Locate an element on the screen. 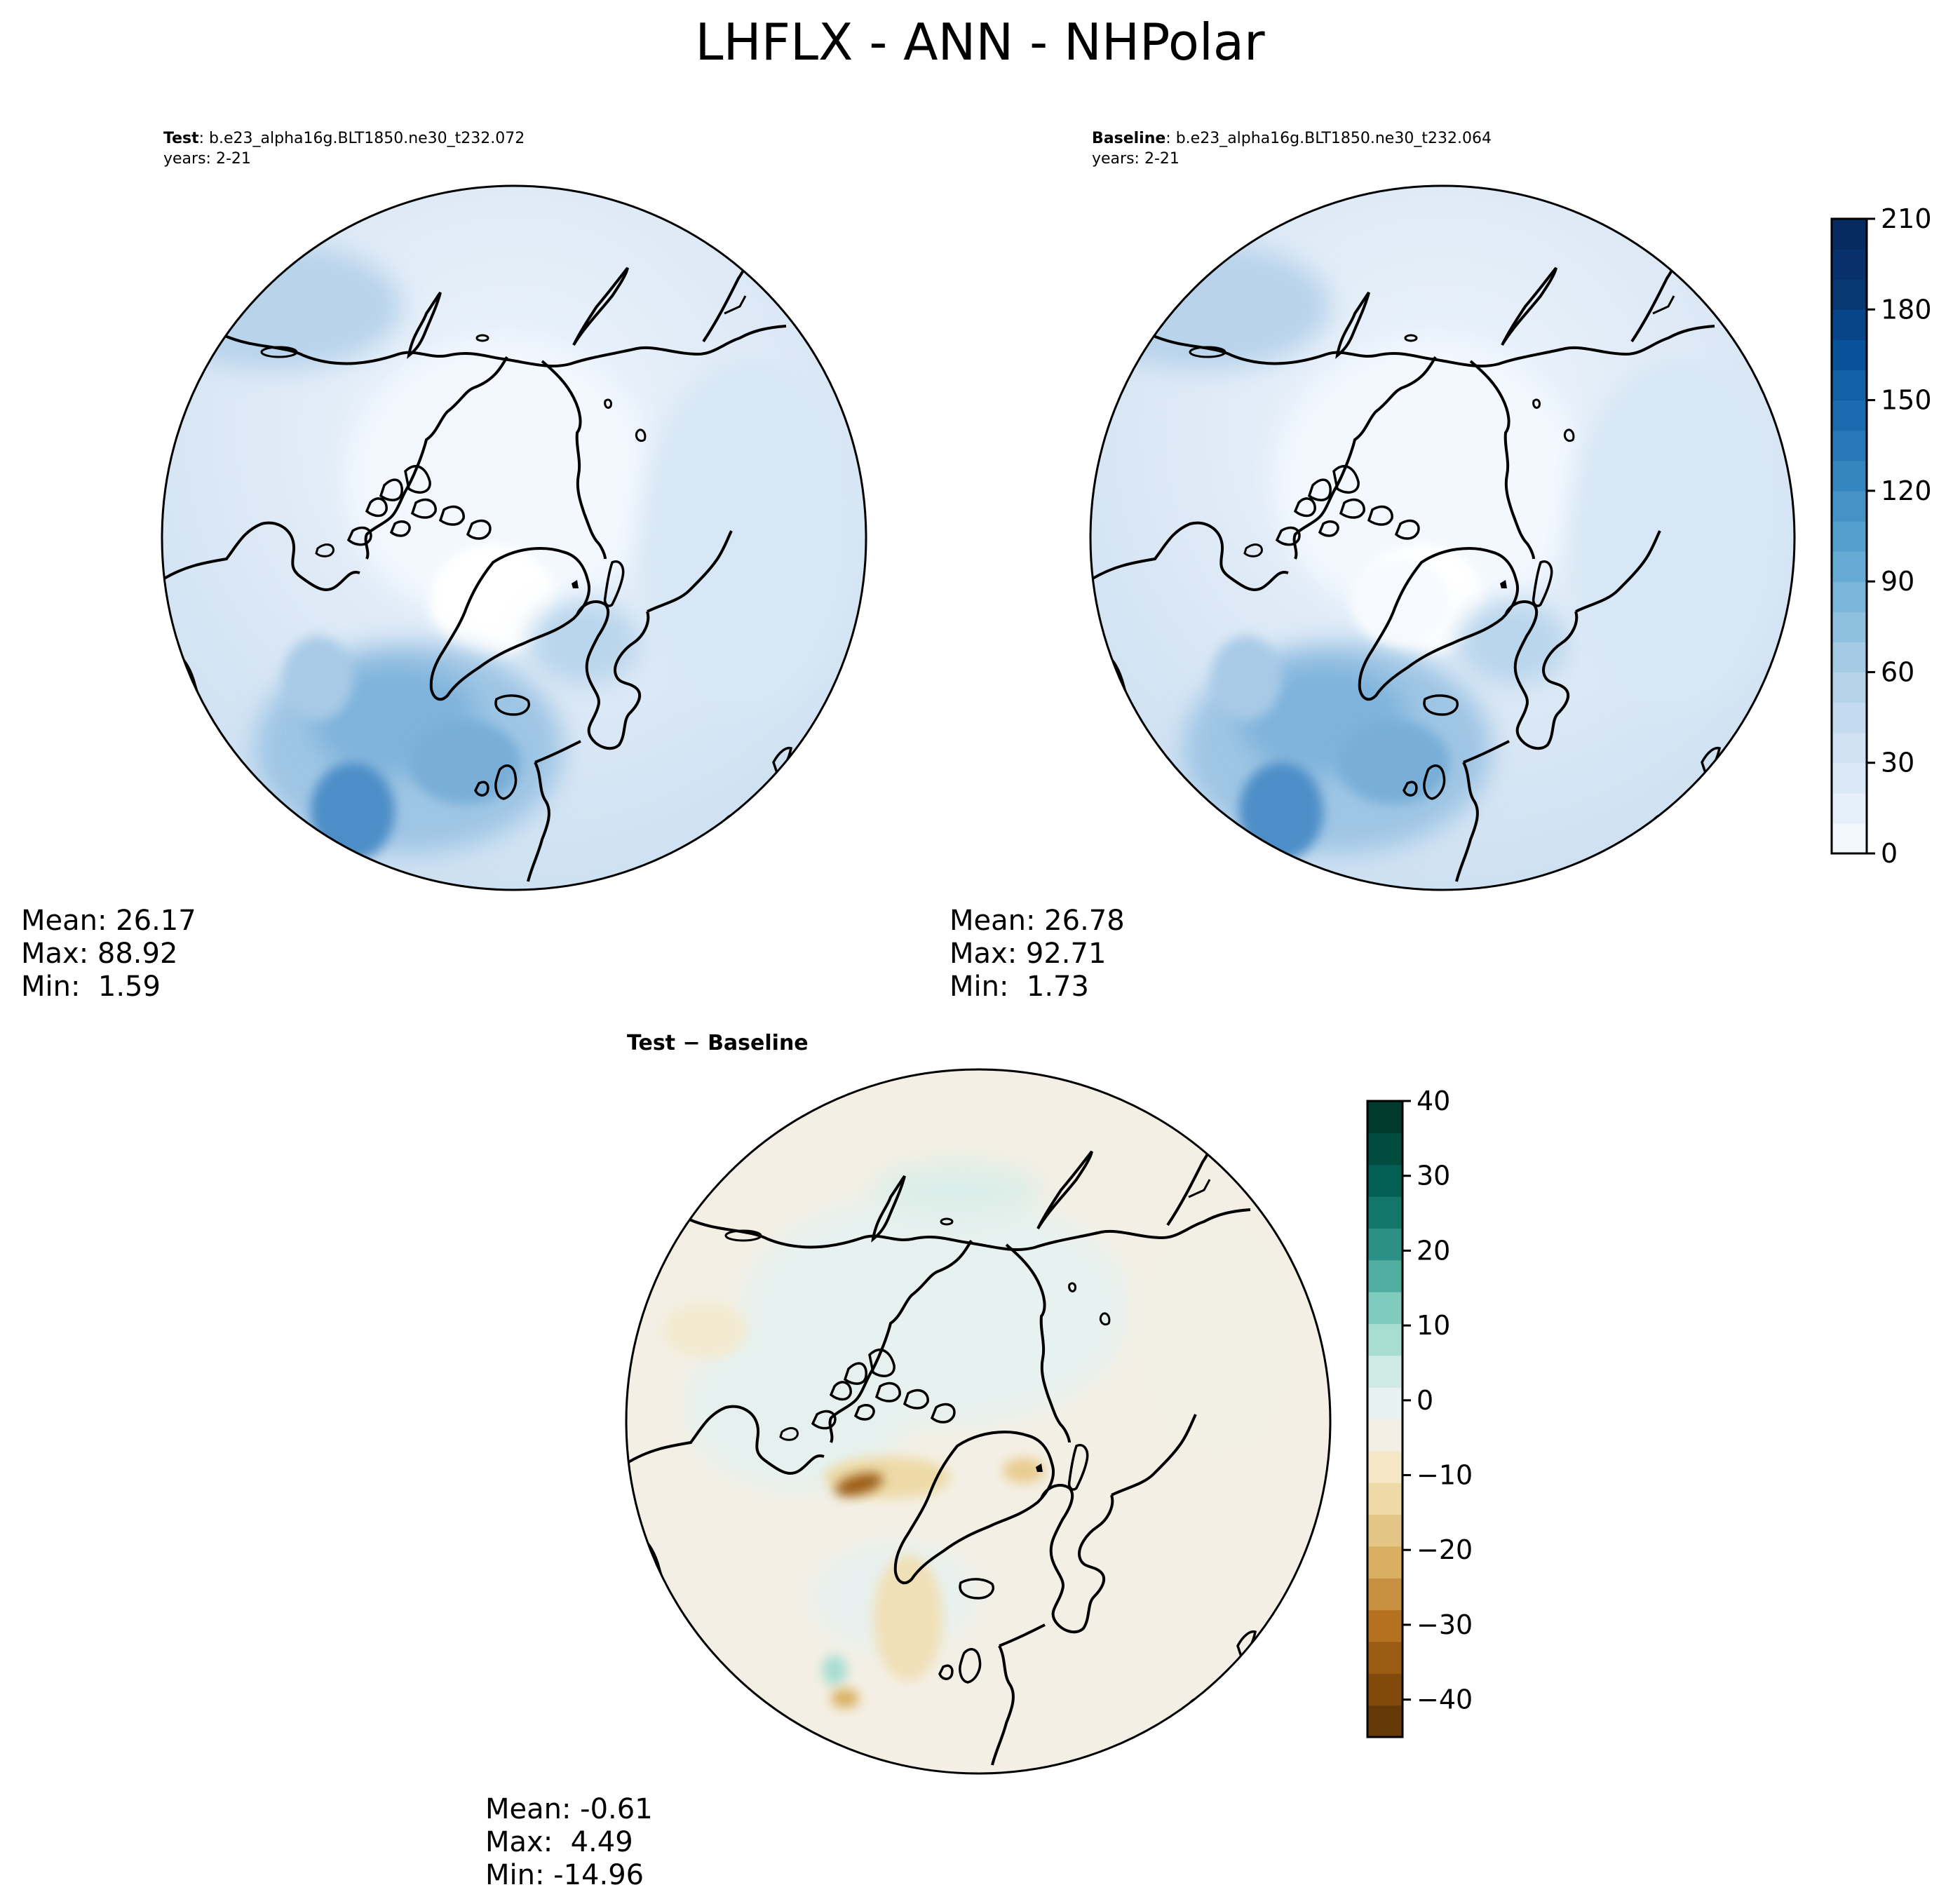 The width and height of the screenshot is (1960, 1892). test-min: Min: 1.59 is located at coordinates (91, 987).